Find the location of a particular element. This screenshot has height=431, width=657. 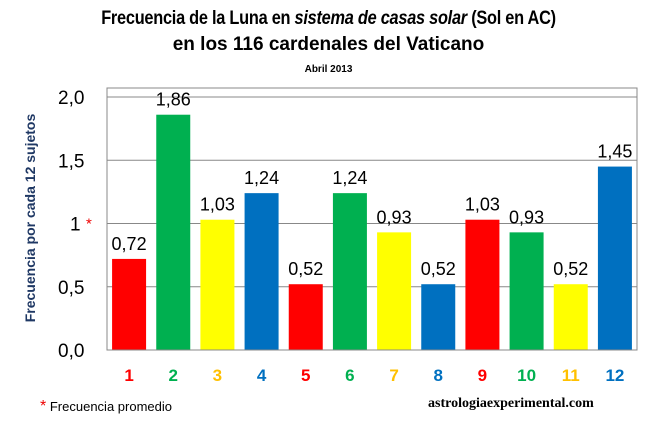

chart-title-line2: en los 116 cardenales del Vaticano is located at coordinates (328, 44).